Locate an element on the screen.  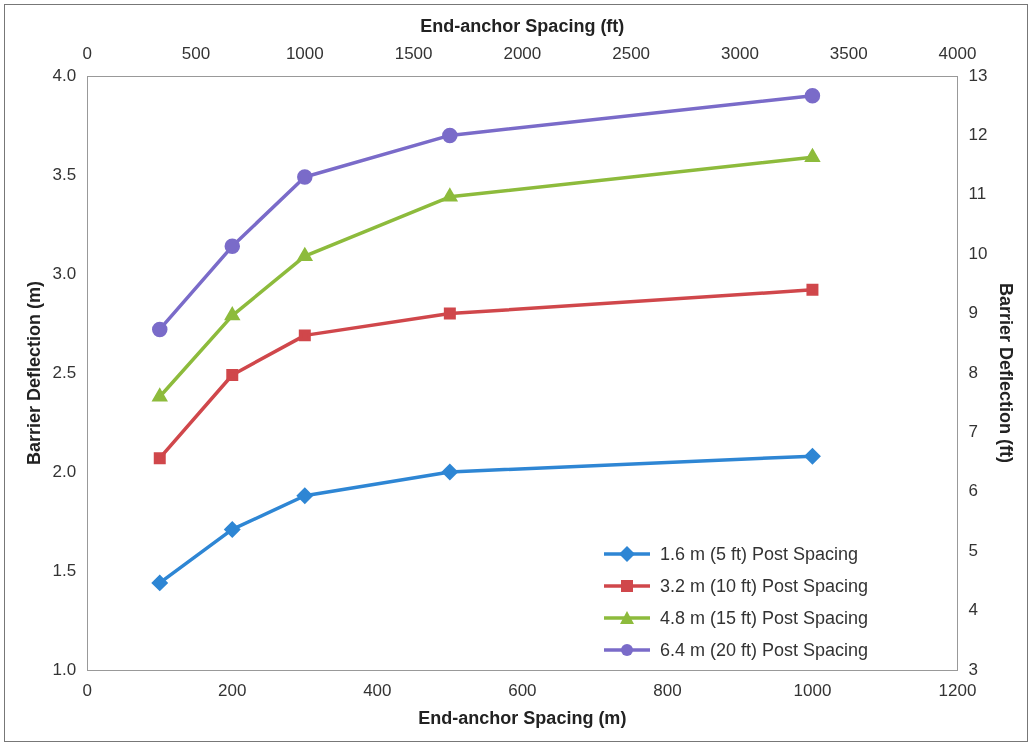
x2-tick-label: 3500 is located at coordinates (848, 54).